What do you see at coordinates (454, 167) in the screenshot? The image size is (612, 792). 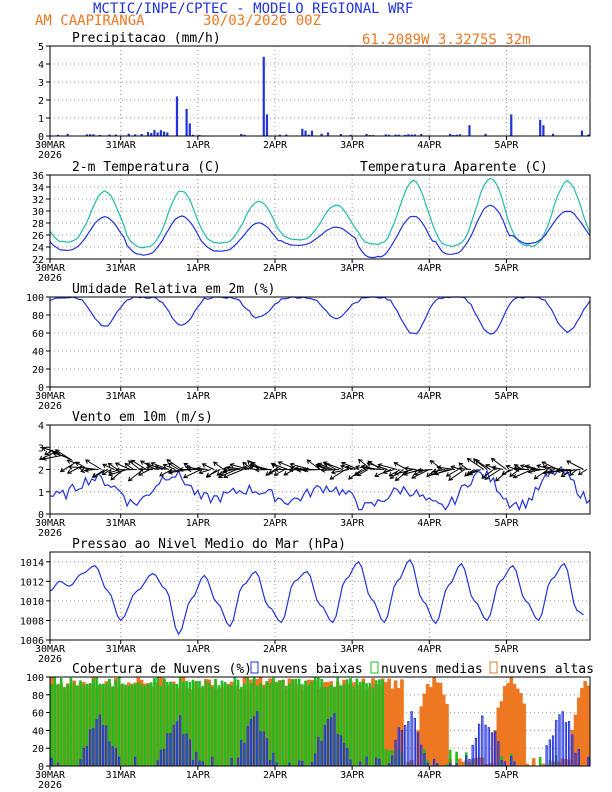 I see `legend-apparent-temp: Temperatura Aparente (C)` at bounding box center [454, 167].